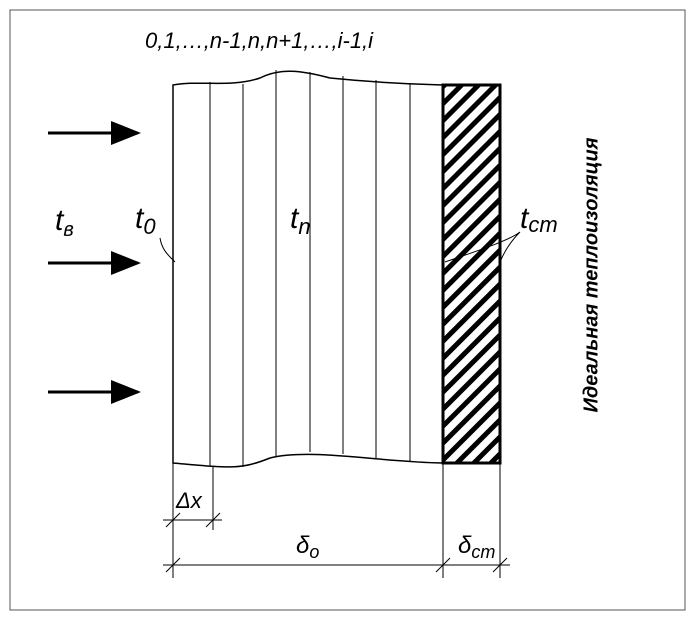  I want to click on dim-delta-o: δo, so click(307, 547).